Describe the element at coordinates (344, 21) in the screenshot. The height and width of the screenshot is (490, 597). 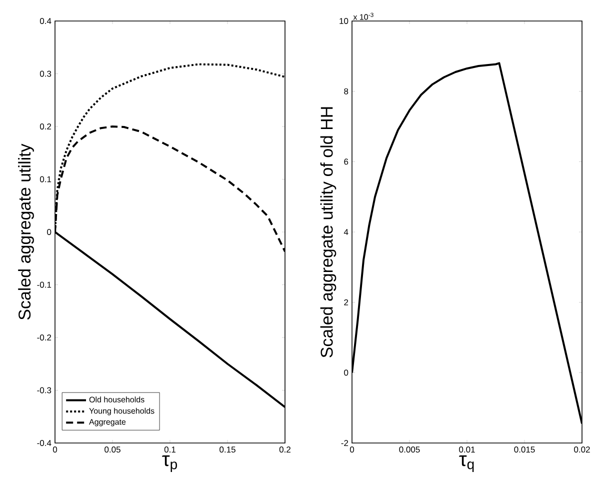
I see `y-tick-label: 10` at that location.